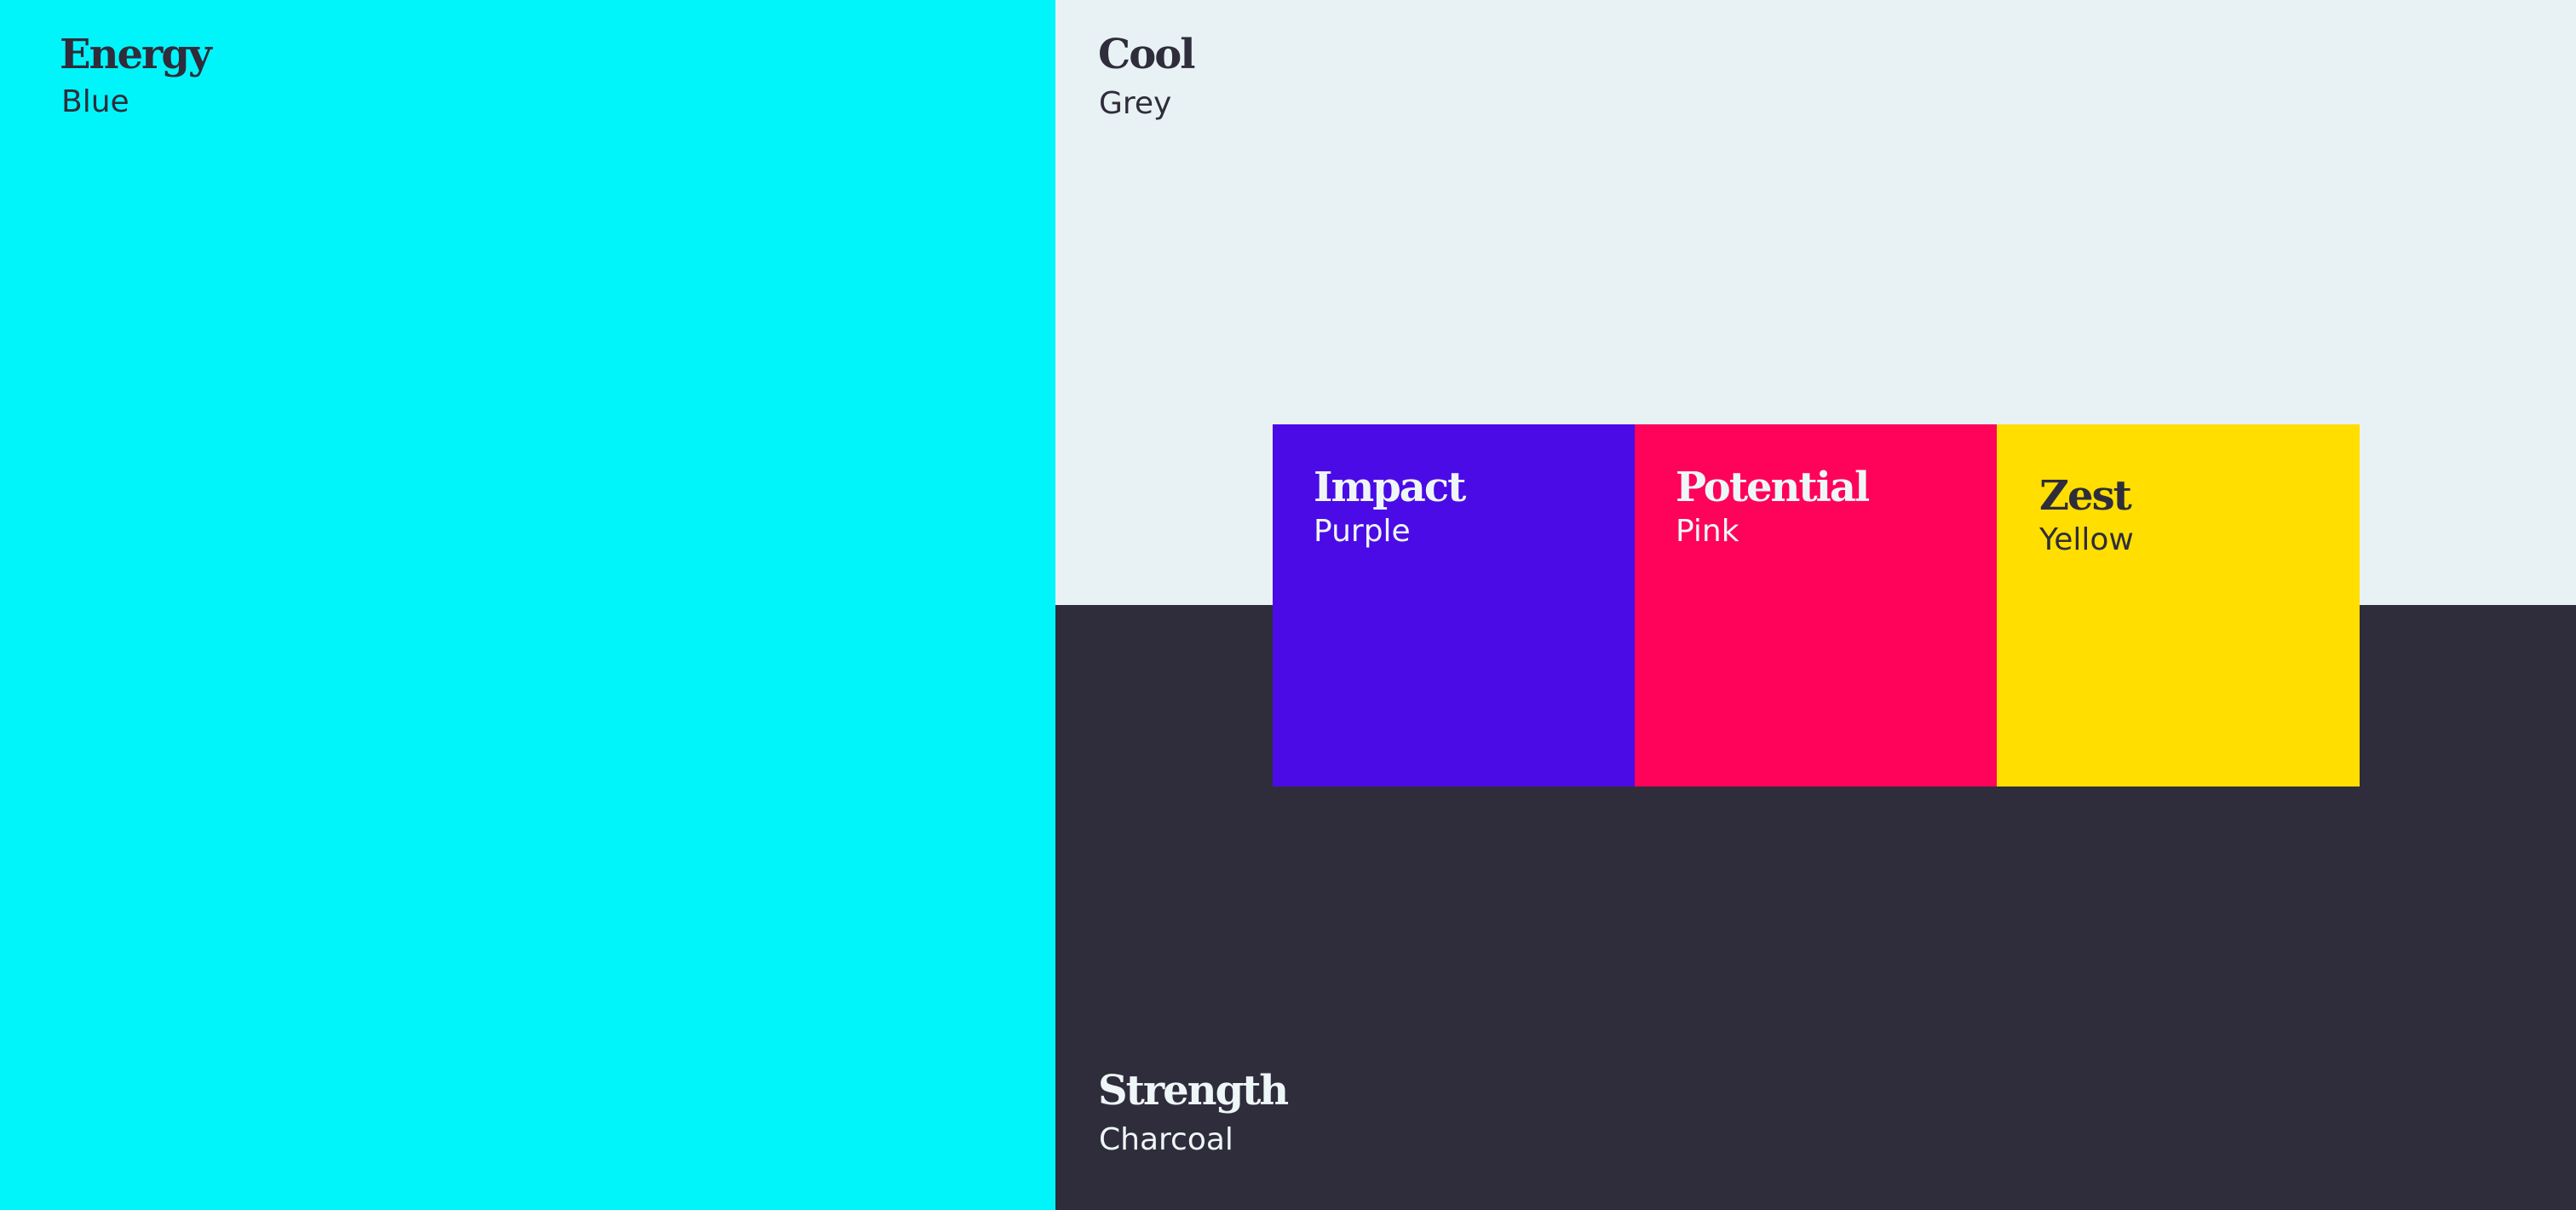  I want to click on swatch-name: Purple, so click(1362, 531).